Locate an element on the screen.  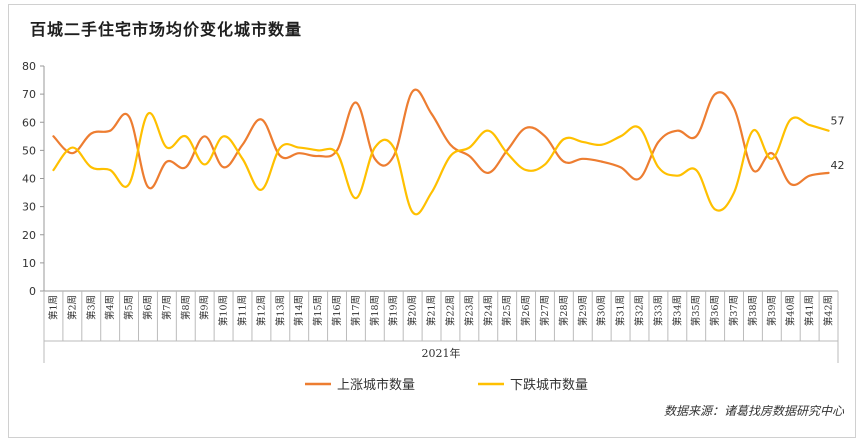
x-tick-label: 第38周 is located at coordinates (753, 310).